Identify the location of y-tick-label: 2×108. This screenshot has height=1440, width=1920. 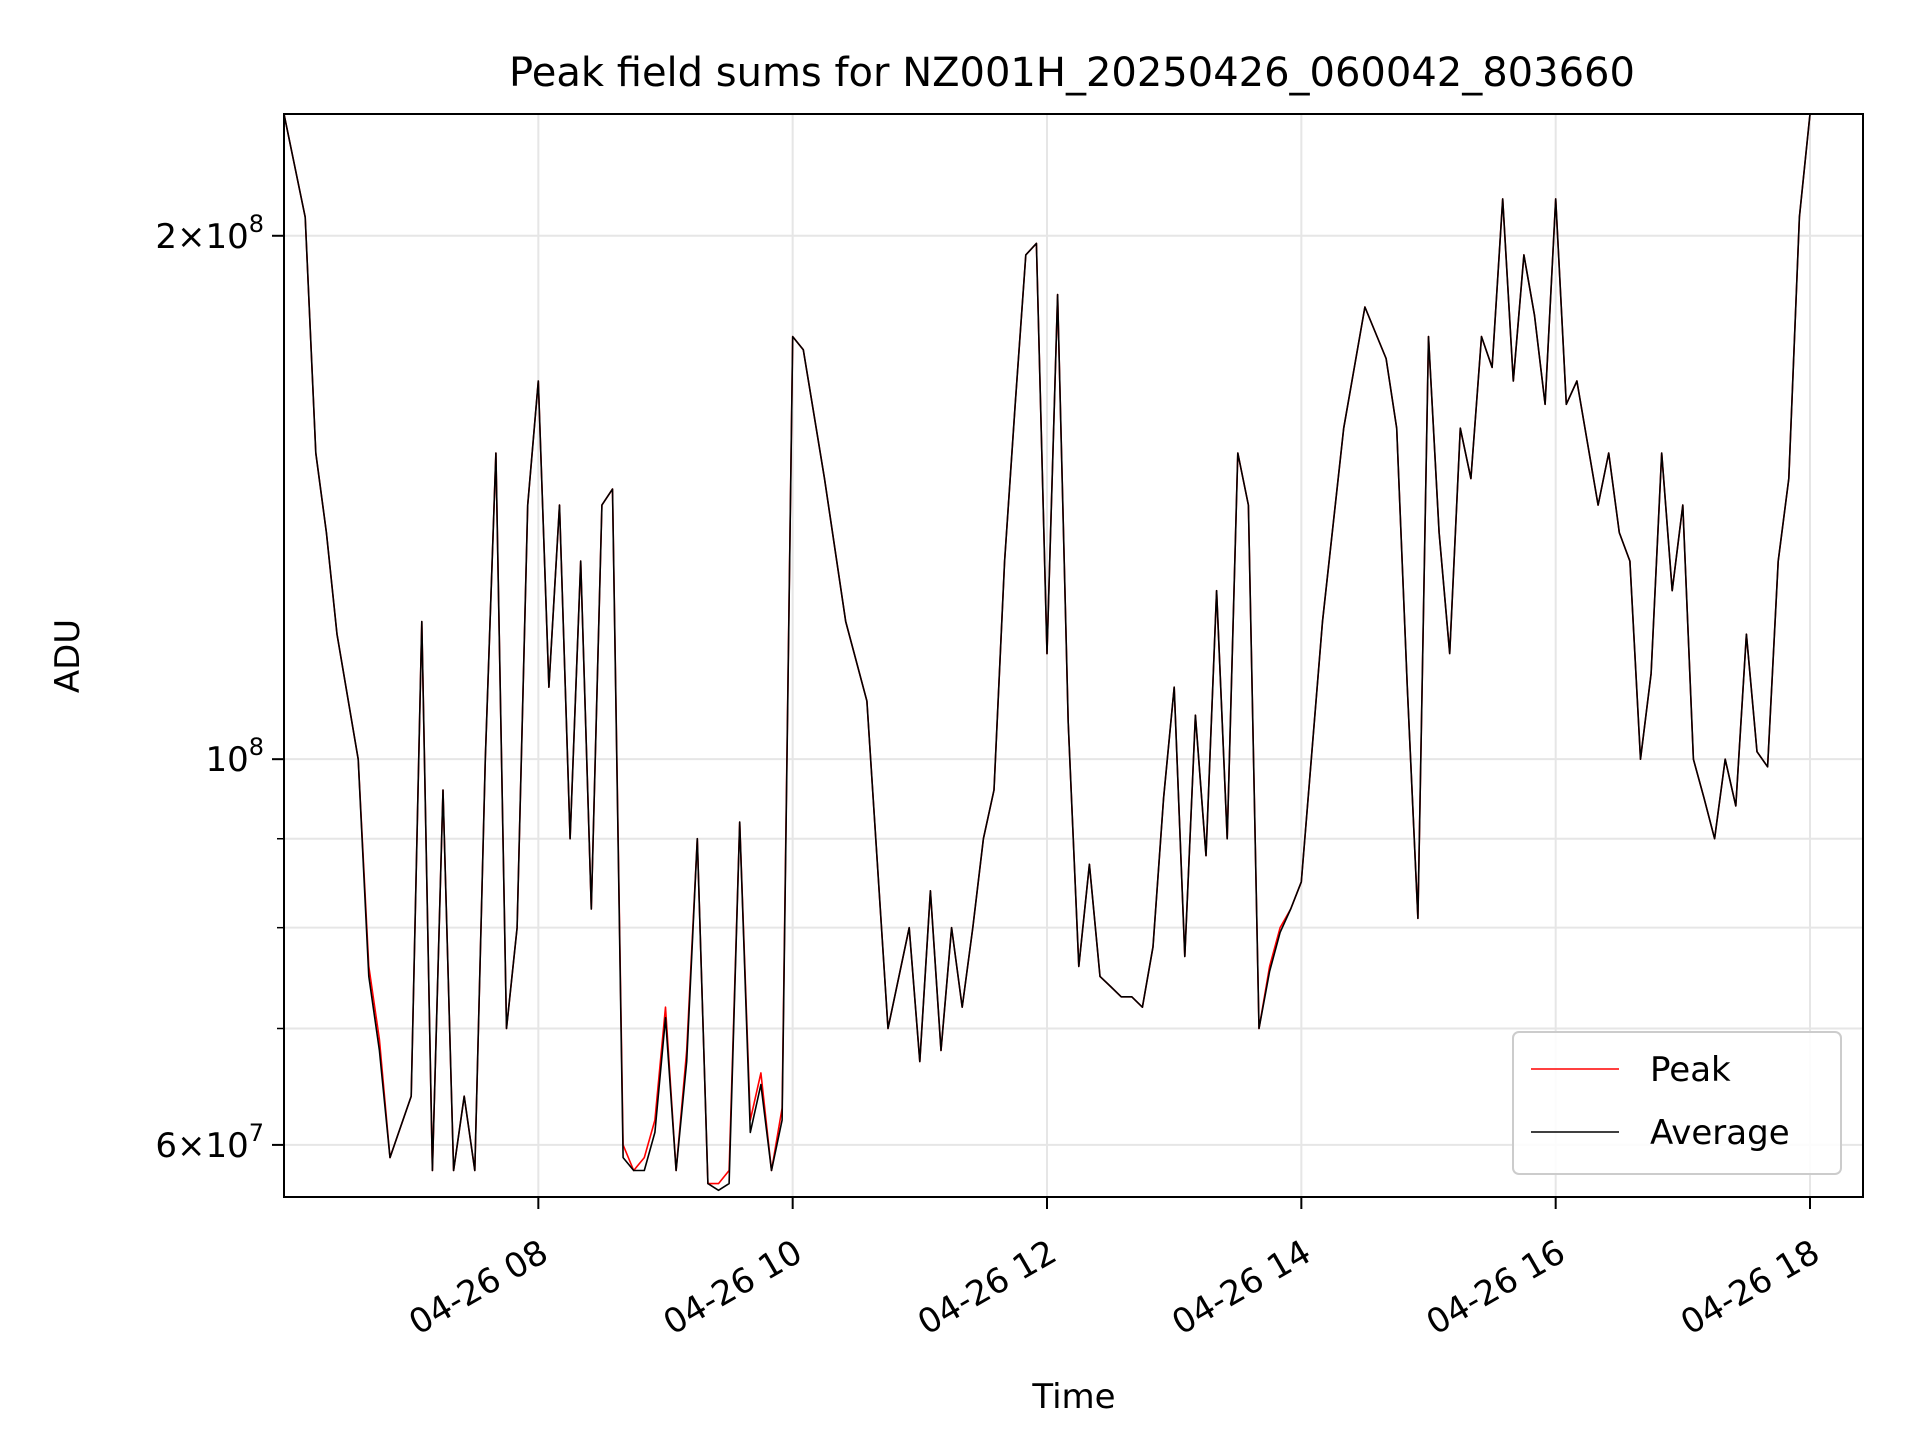
(209, 233).